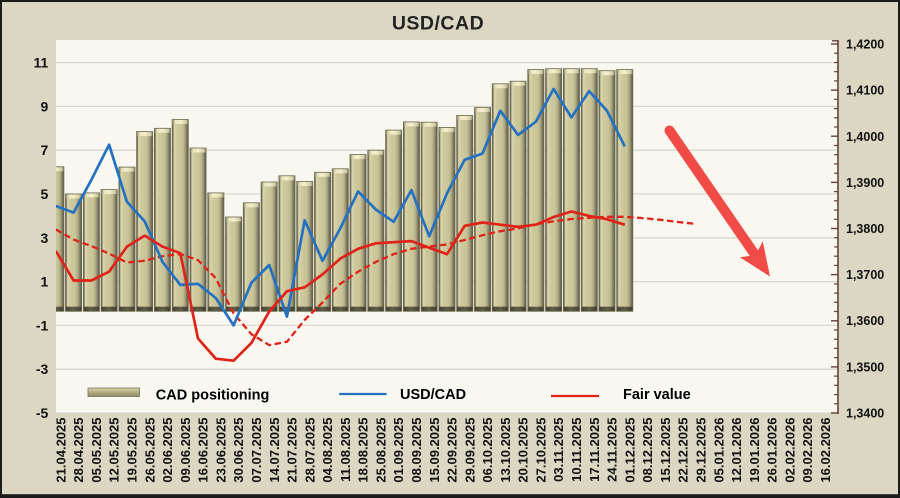  Describe the element at coordinates (865, 321) in the screenshot. I see `svg-text: 1,3600` at that location.